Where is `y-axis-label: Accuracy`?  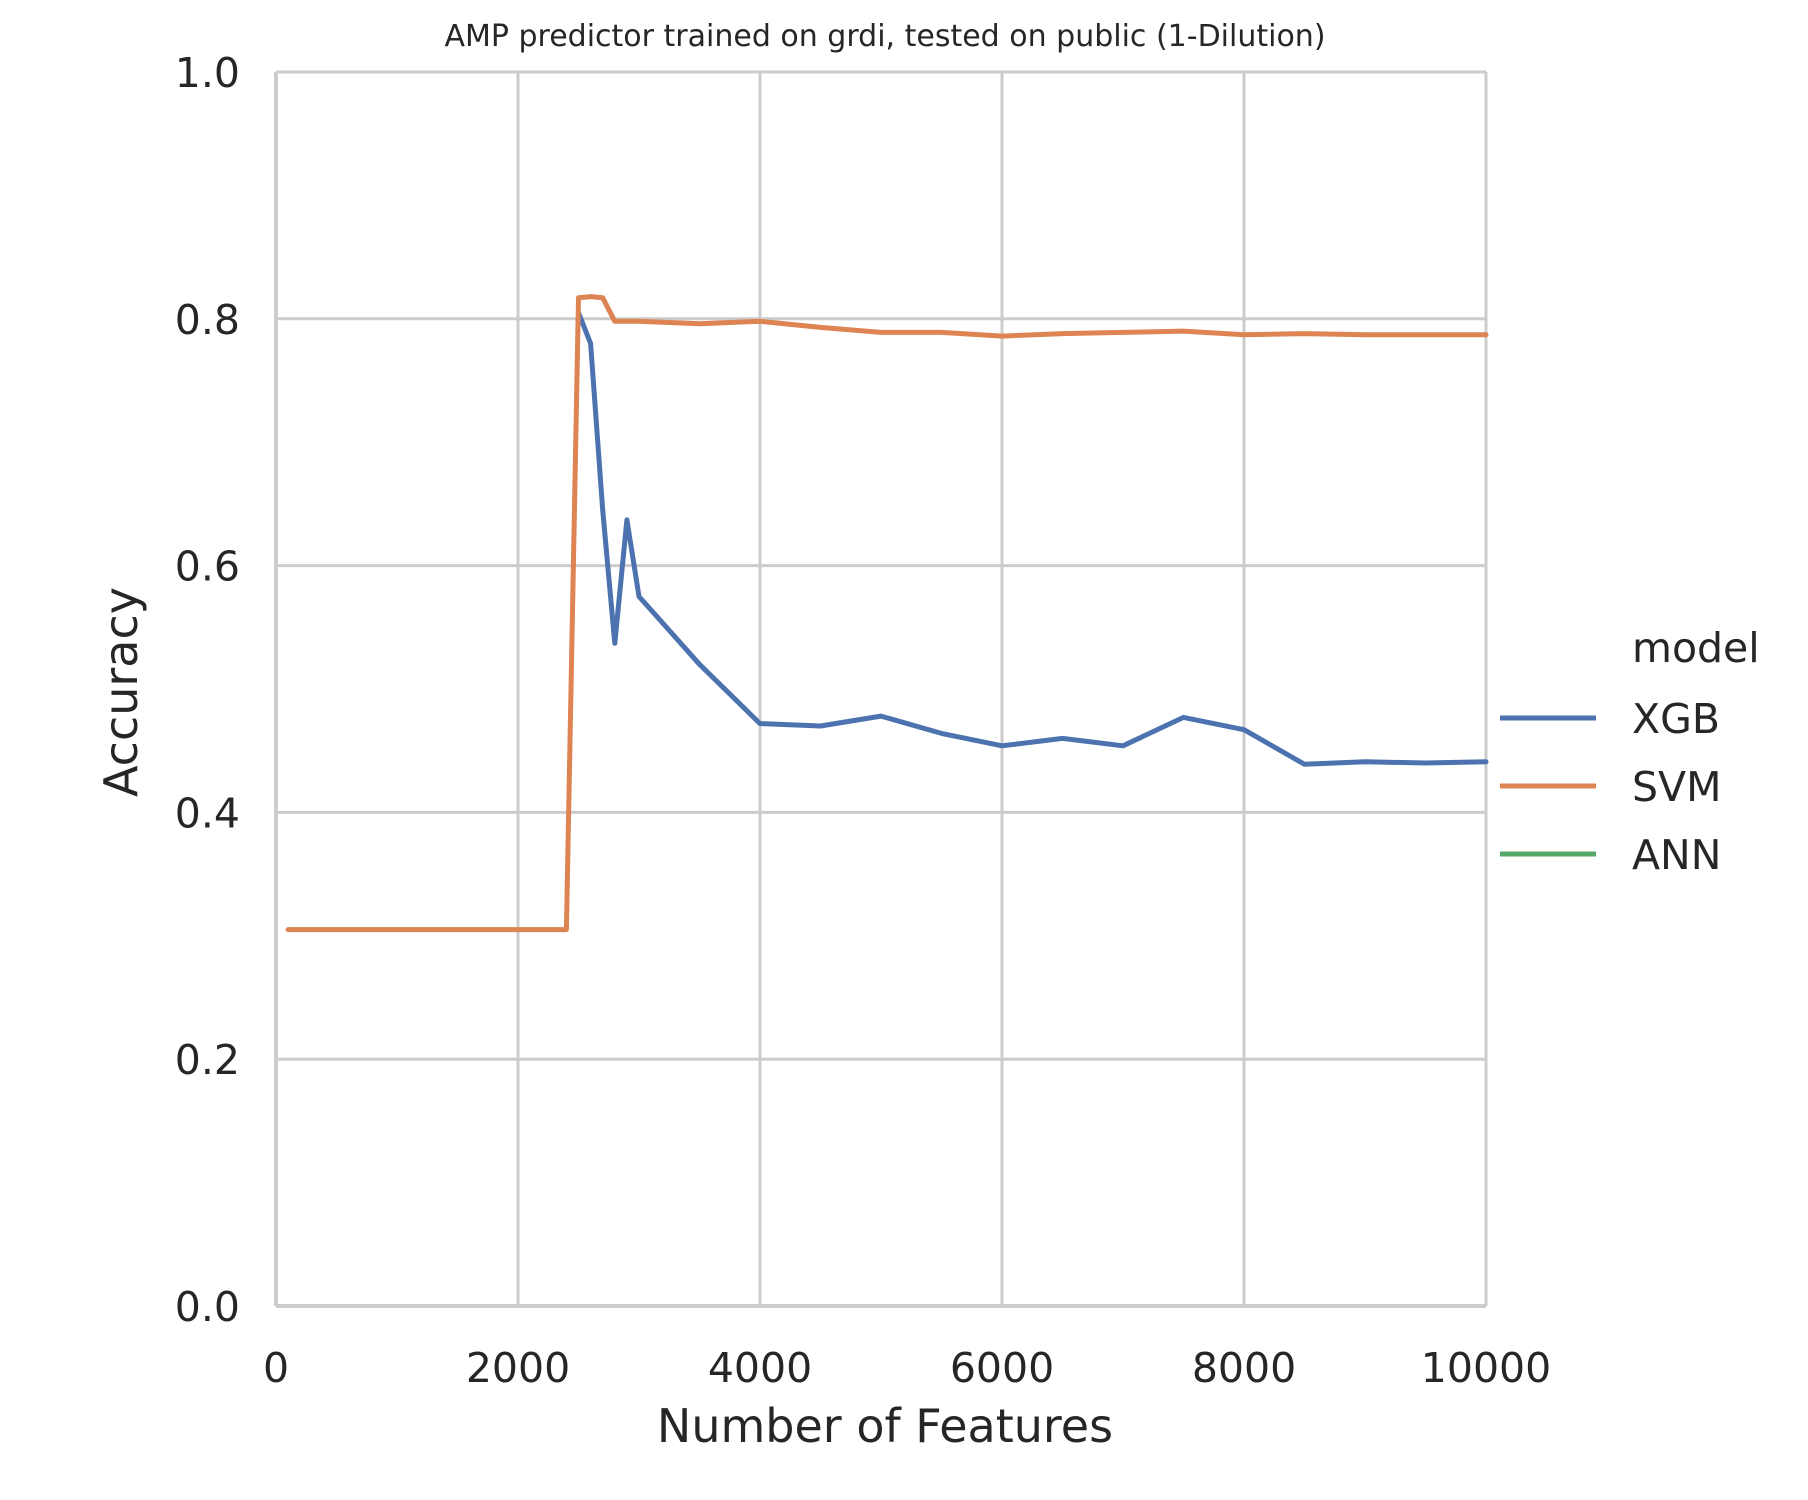
y-axis-label: Accuracy is located at coordinates (121, 692).